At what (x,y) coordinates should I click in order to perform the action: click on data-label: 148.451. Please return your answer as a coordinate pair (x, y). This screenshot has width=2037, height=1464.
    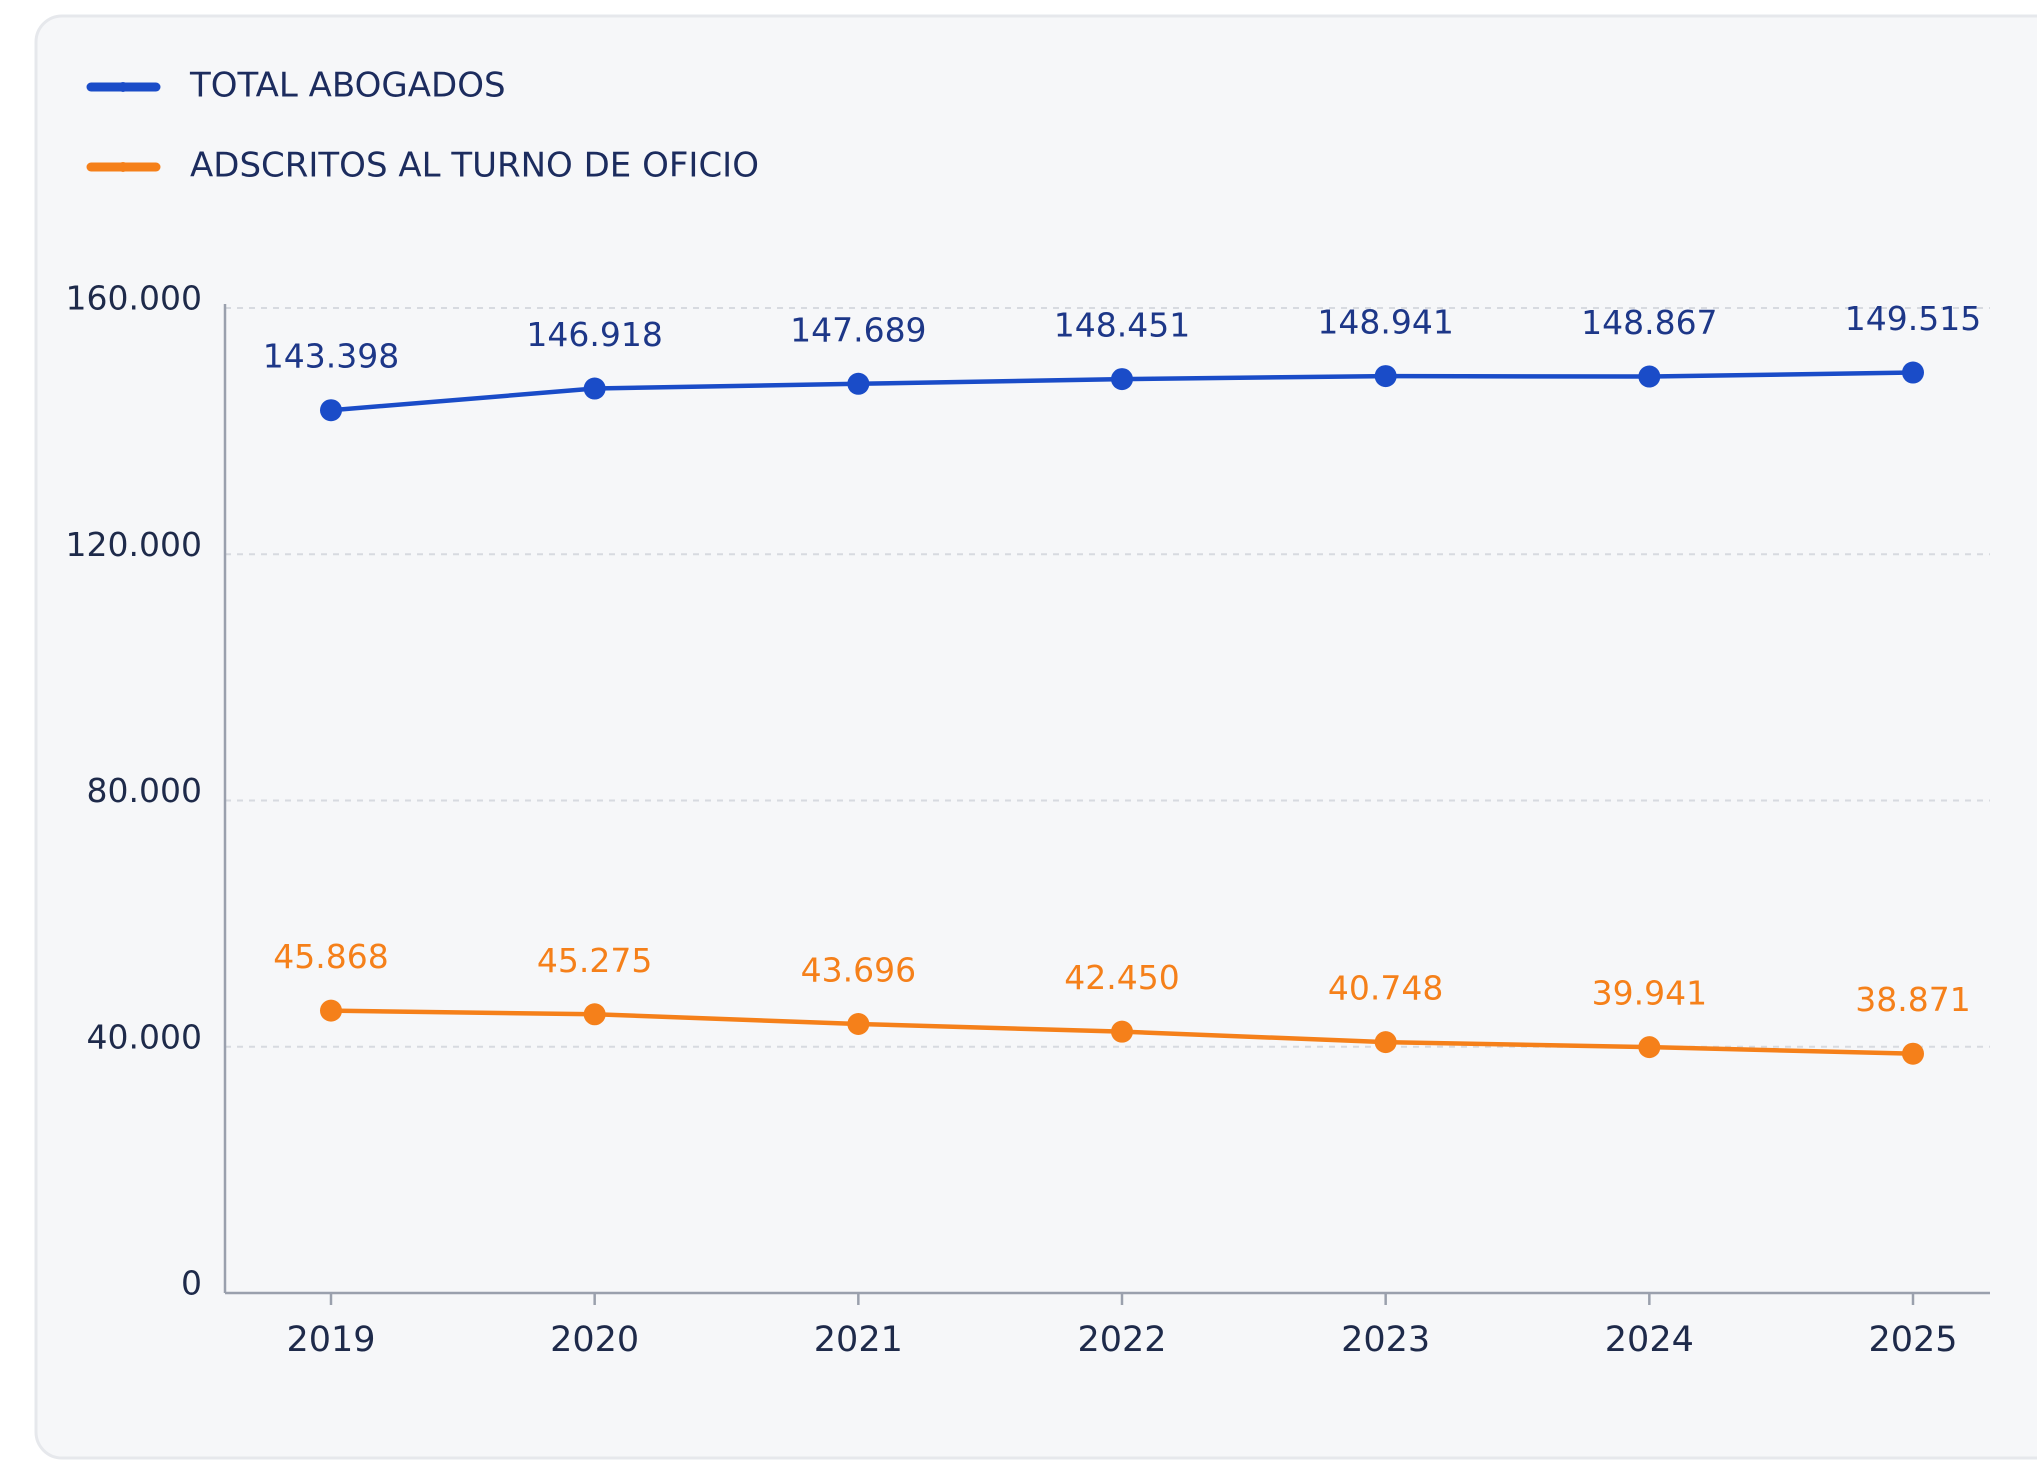
    Looking at the image, I should click on (1122, 325).